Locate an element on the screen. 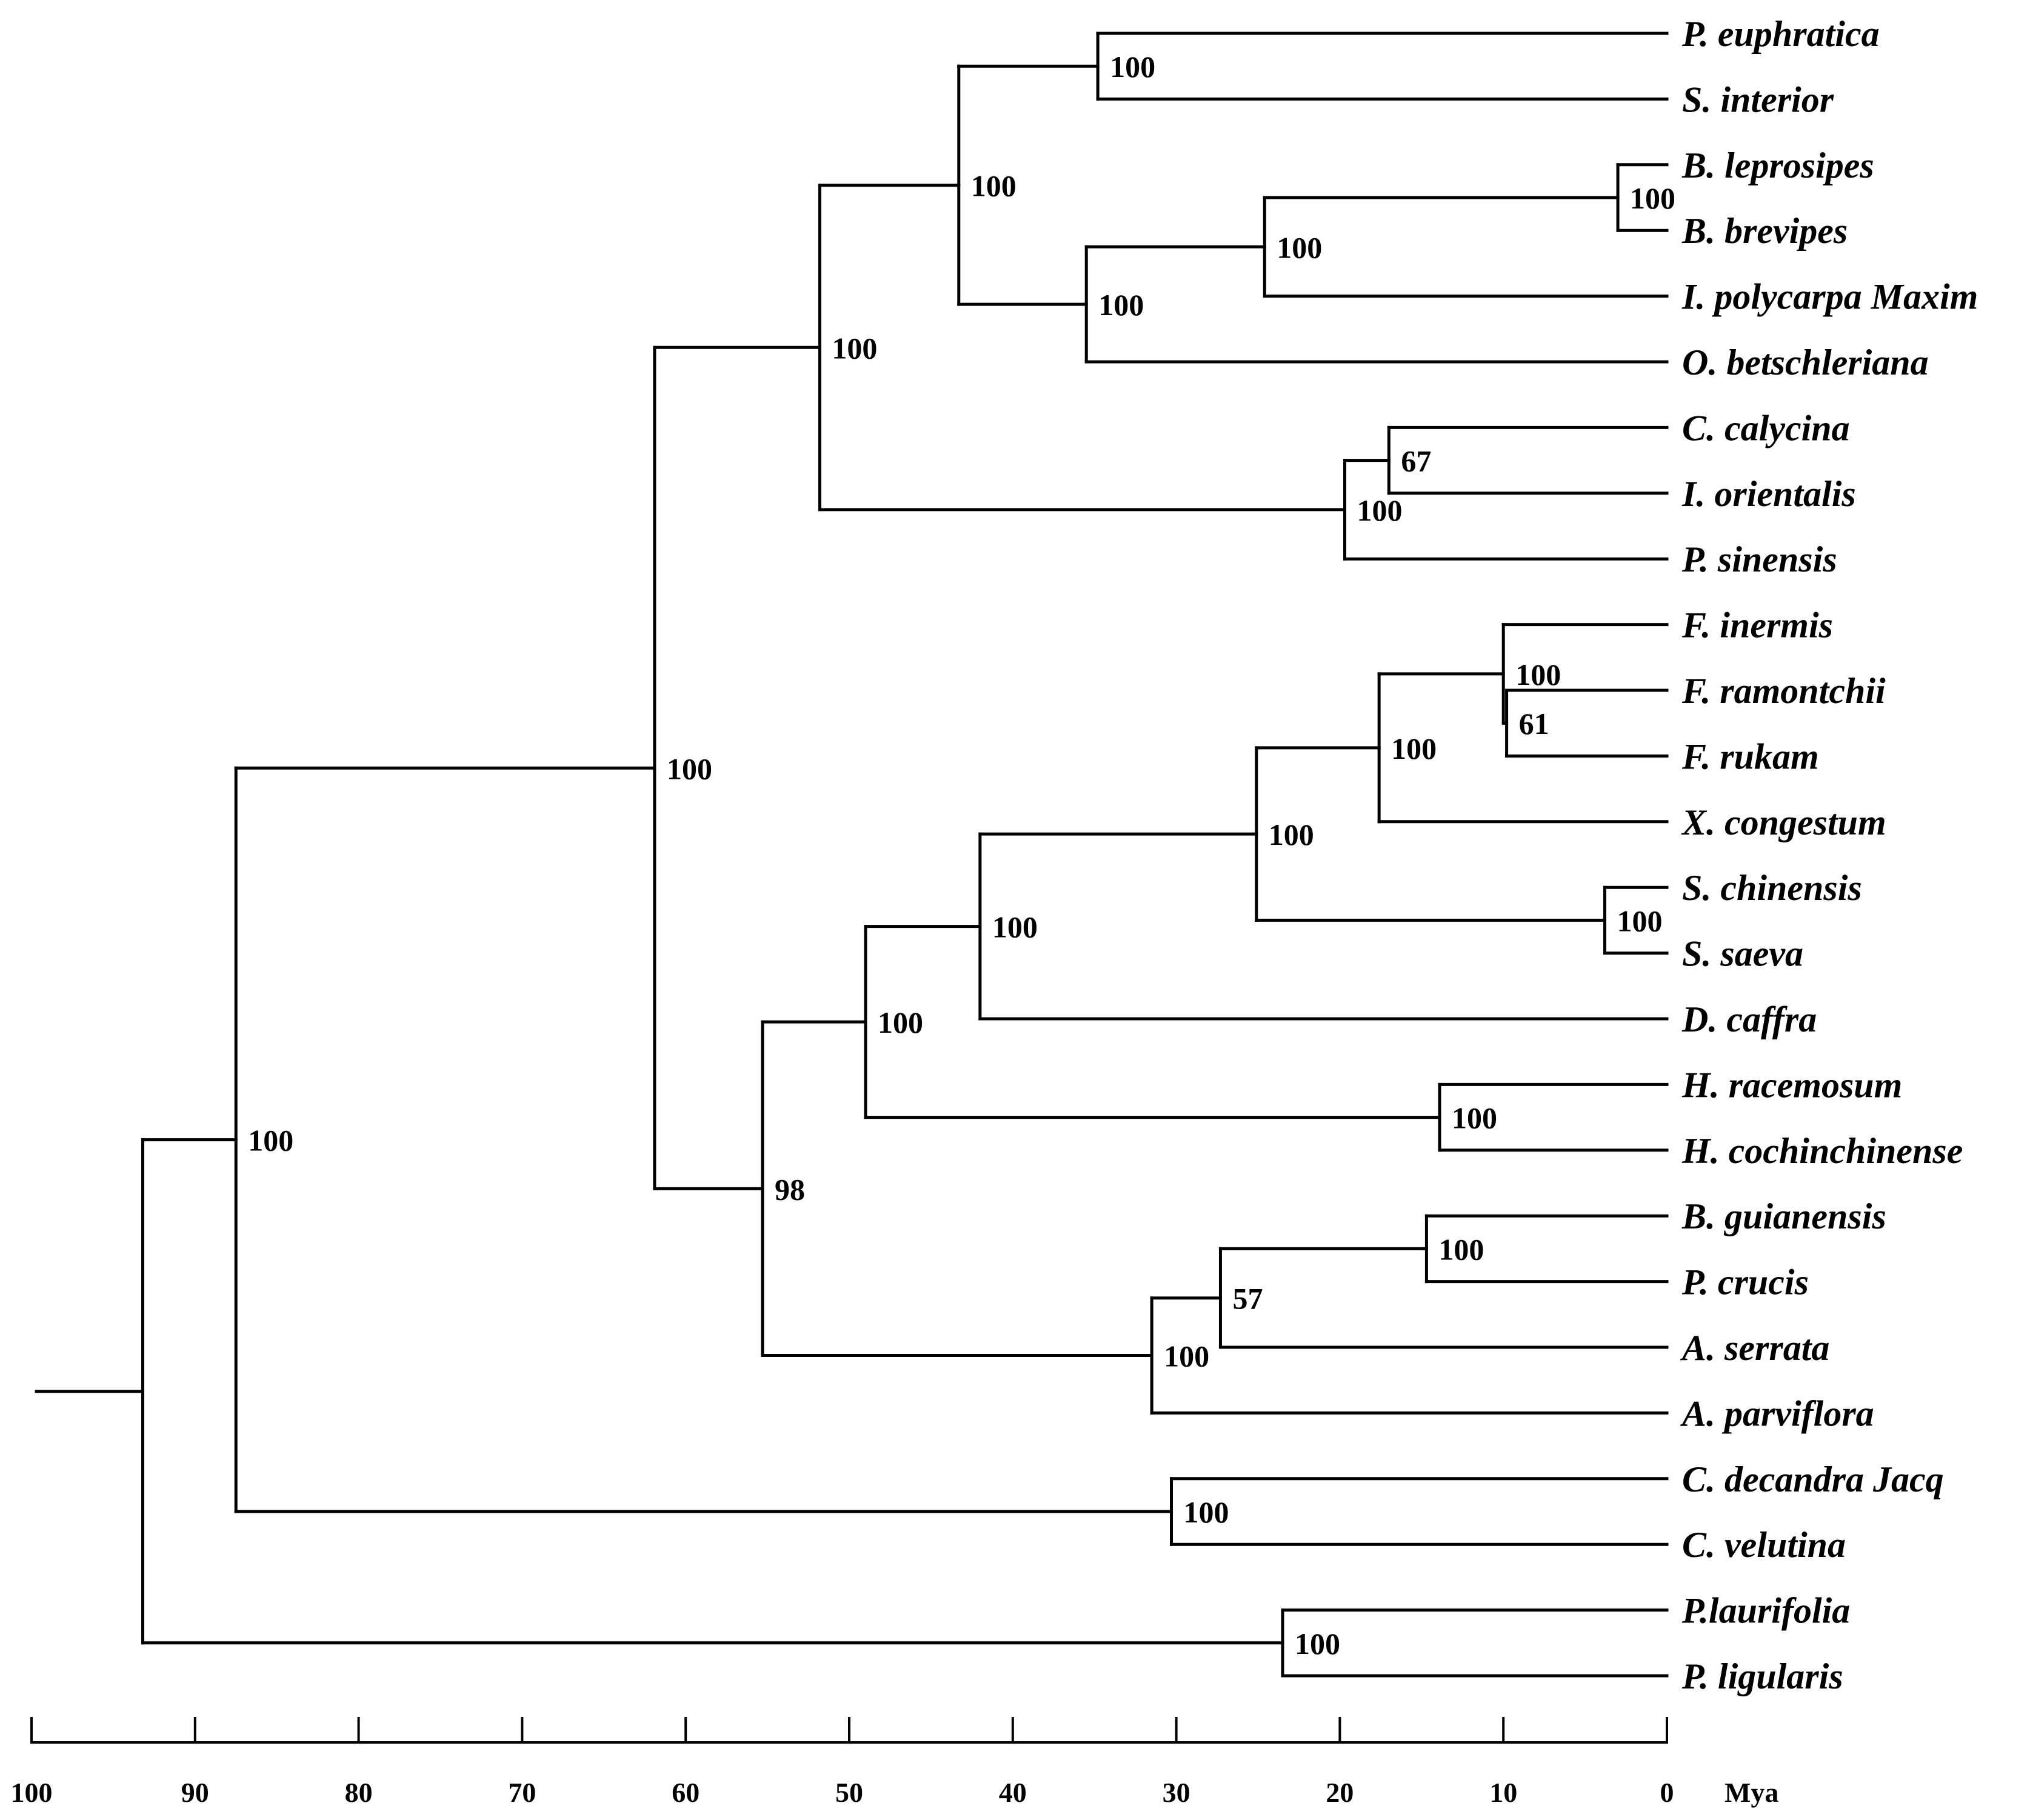 Image resolution: width=2030 pixels, height=1820 pixels. taxon-label-b-leprosipes: B. leprosipes is located at coordinates (1777, 165).